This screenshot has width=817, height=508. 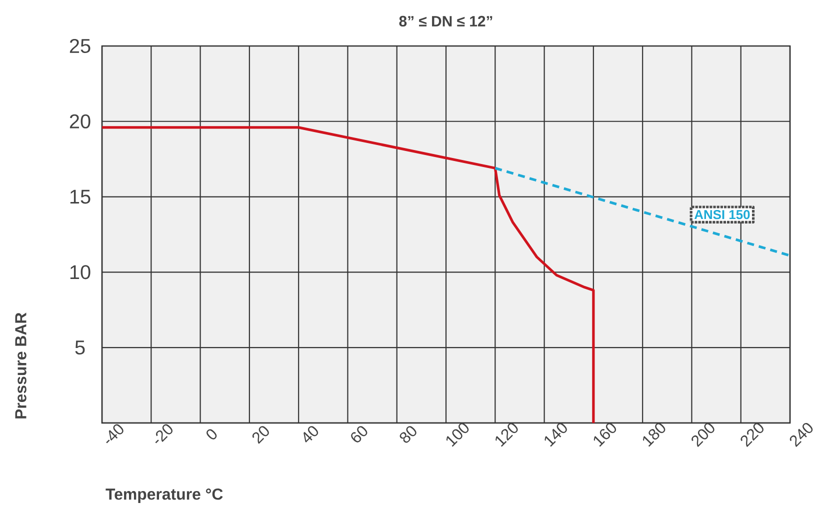 What do you see at coordinates (80, 347) in the screenshot?
I see `y-tick-label: 5` at bounding box center [80, 347].